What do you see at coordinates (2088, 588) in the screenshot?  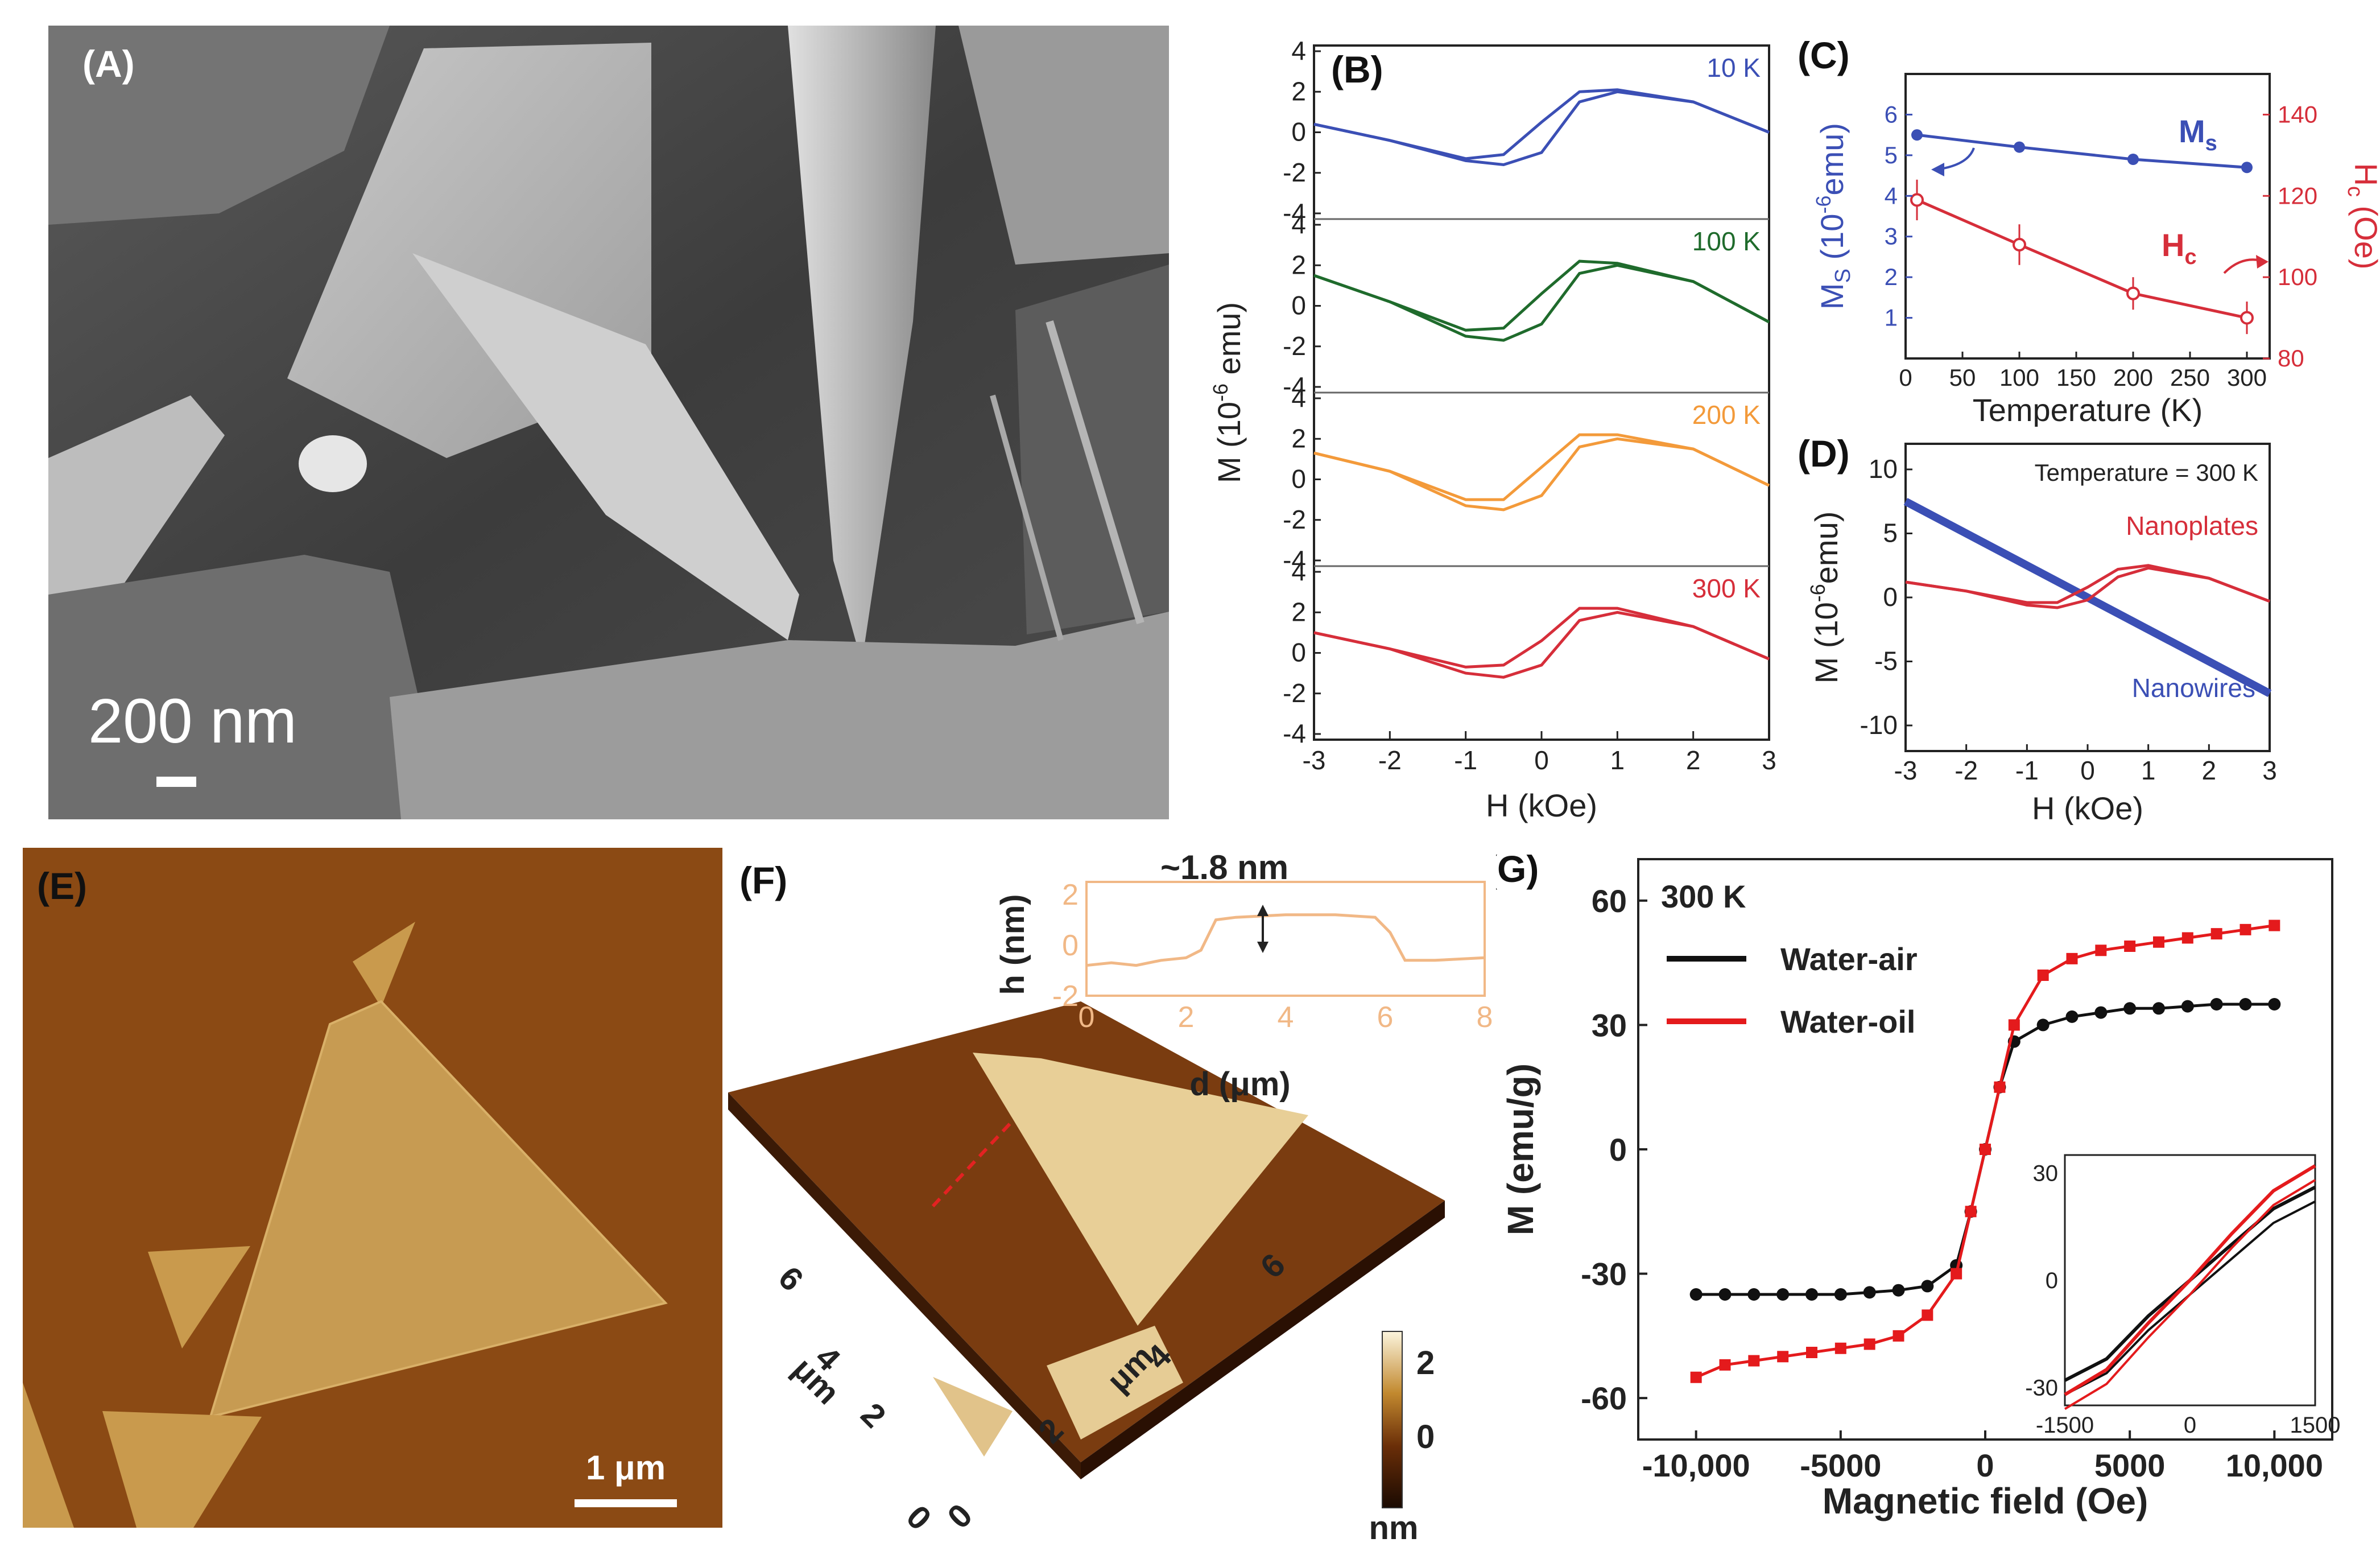 I see `d-nanoplates-down` at bounding box center [2088, 588].